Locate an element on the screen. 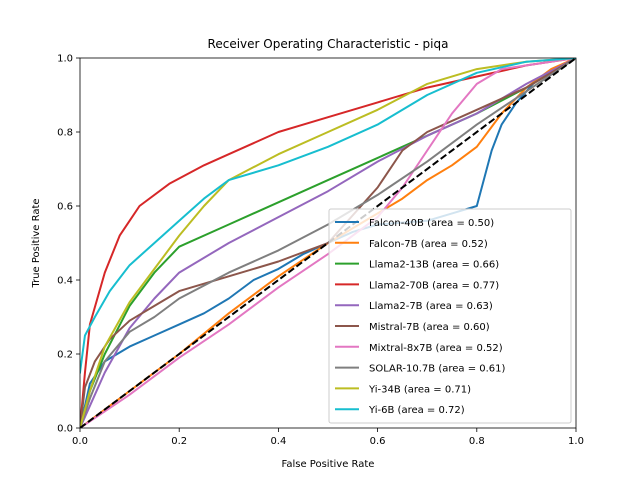 This screenshot has height=480, width=640. legend-entry-label: SOLAR-10.7B (area = 0.61) is located at coordinates (437, 369).